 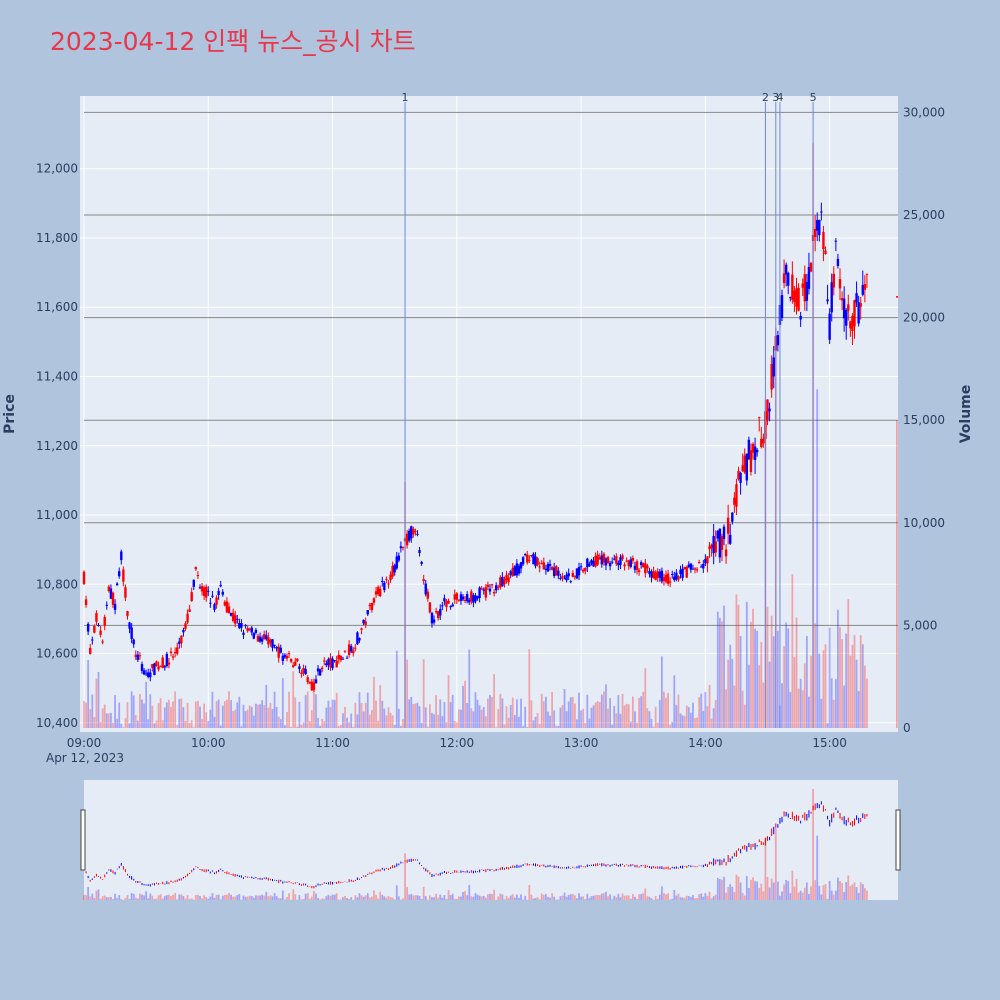 I want to click on y2-axis-title: Volume, so click(x=966, y=414).